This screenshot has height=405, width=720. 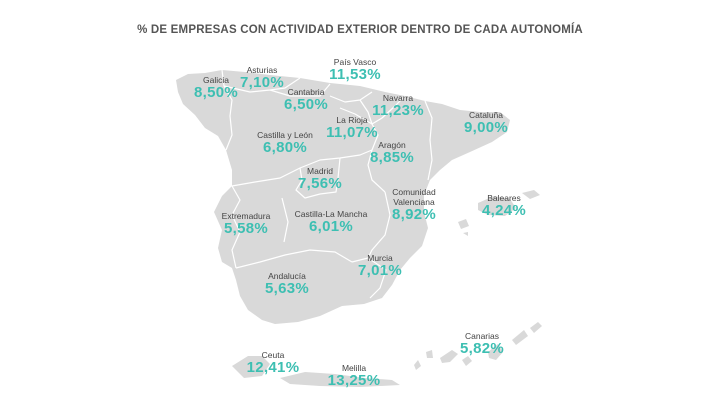 What do you see at coordinates (351, 97) in the screenshot?
I see `border-pais-vasco` at bounding box center [351, 97].